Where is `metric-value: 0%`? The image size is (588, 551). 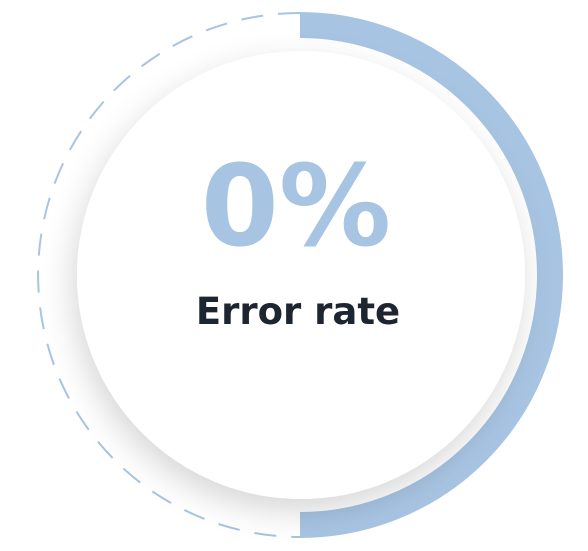
metric-value: 0% is located at coordinates (296, 207).